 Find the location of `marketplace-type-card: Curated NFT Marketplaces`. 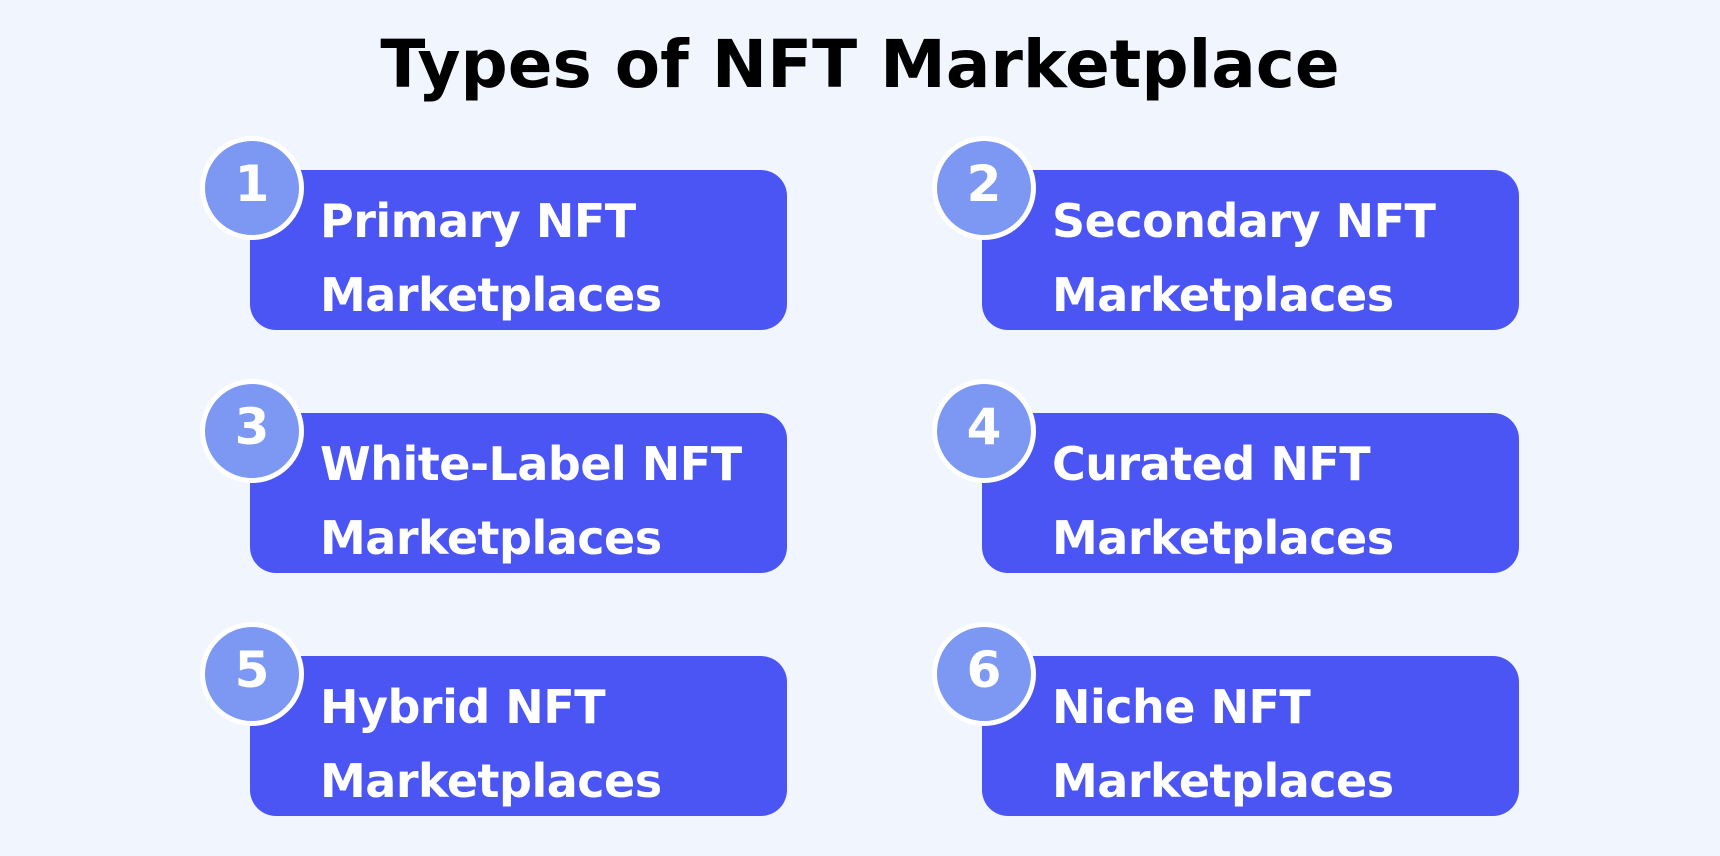

marketplace-type-card: Curated NFT Marketplaces is located at coordinates (1250, 493).